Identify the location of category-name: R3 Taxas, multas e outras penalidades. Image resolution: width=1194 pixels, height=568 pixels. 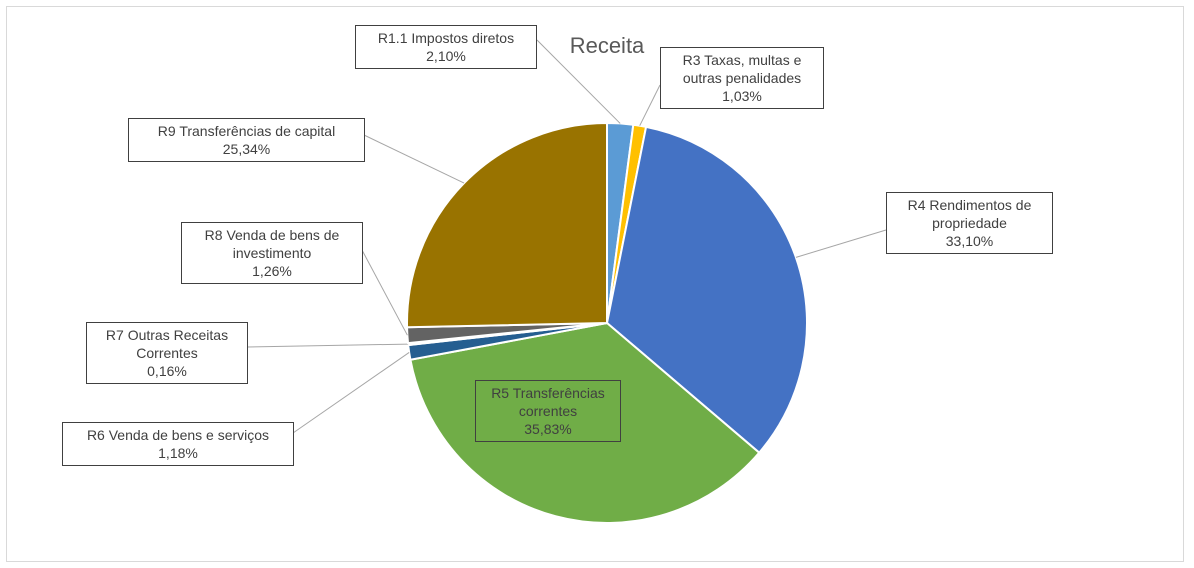
(742, 69).